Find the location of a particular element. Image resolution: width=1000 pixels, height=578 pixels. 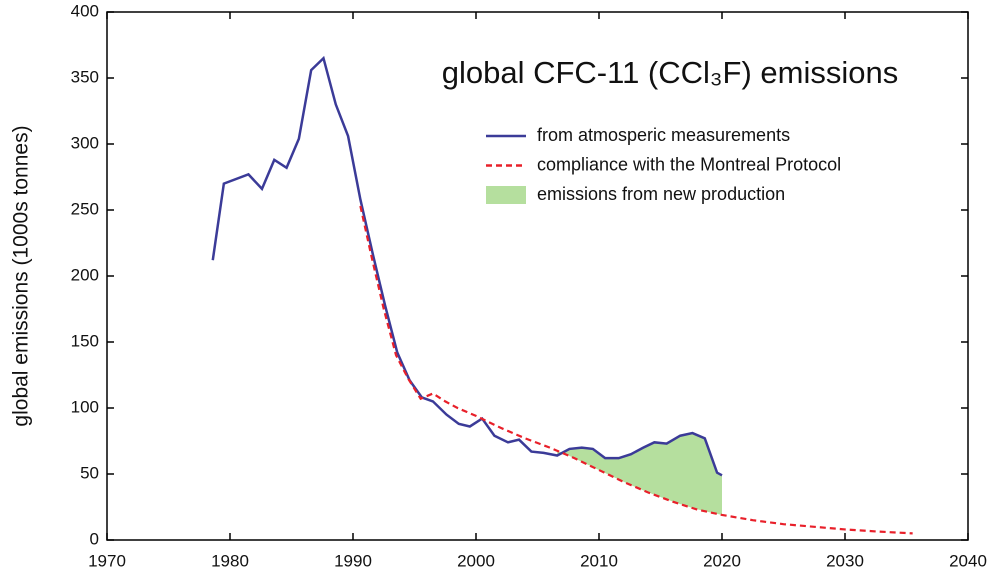

legend-swatch is located at coordinates (506, 195).